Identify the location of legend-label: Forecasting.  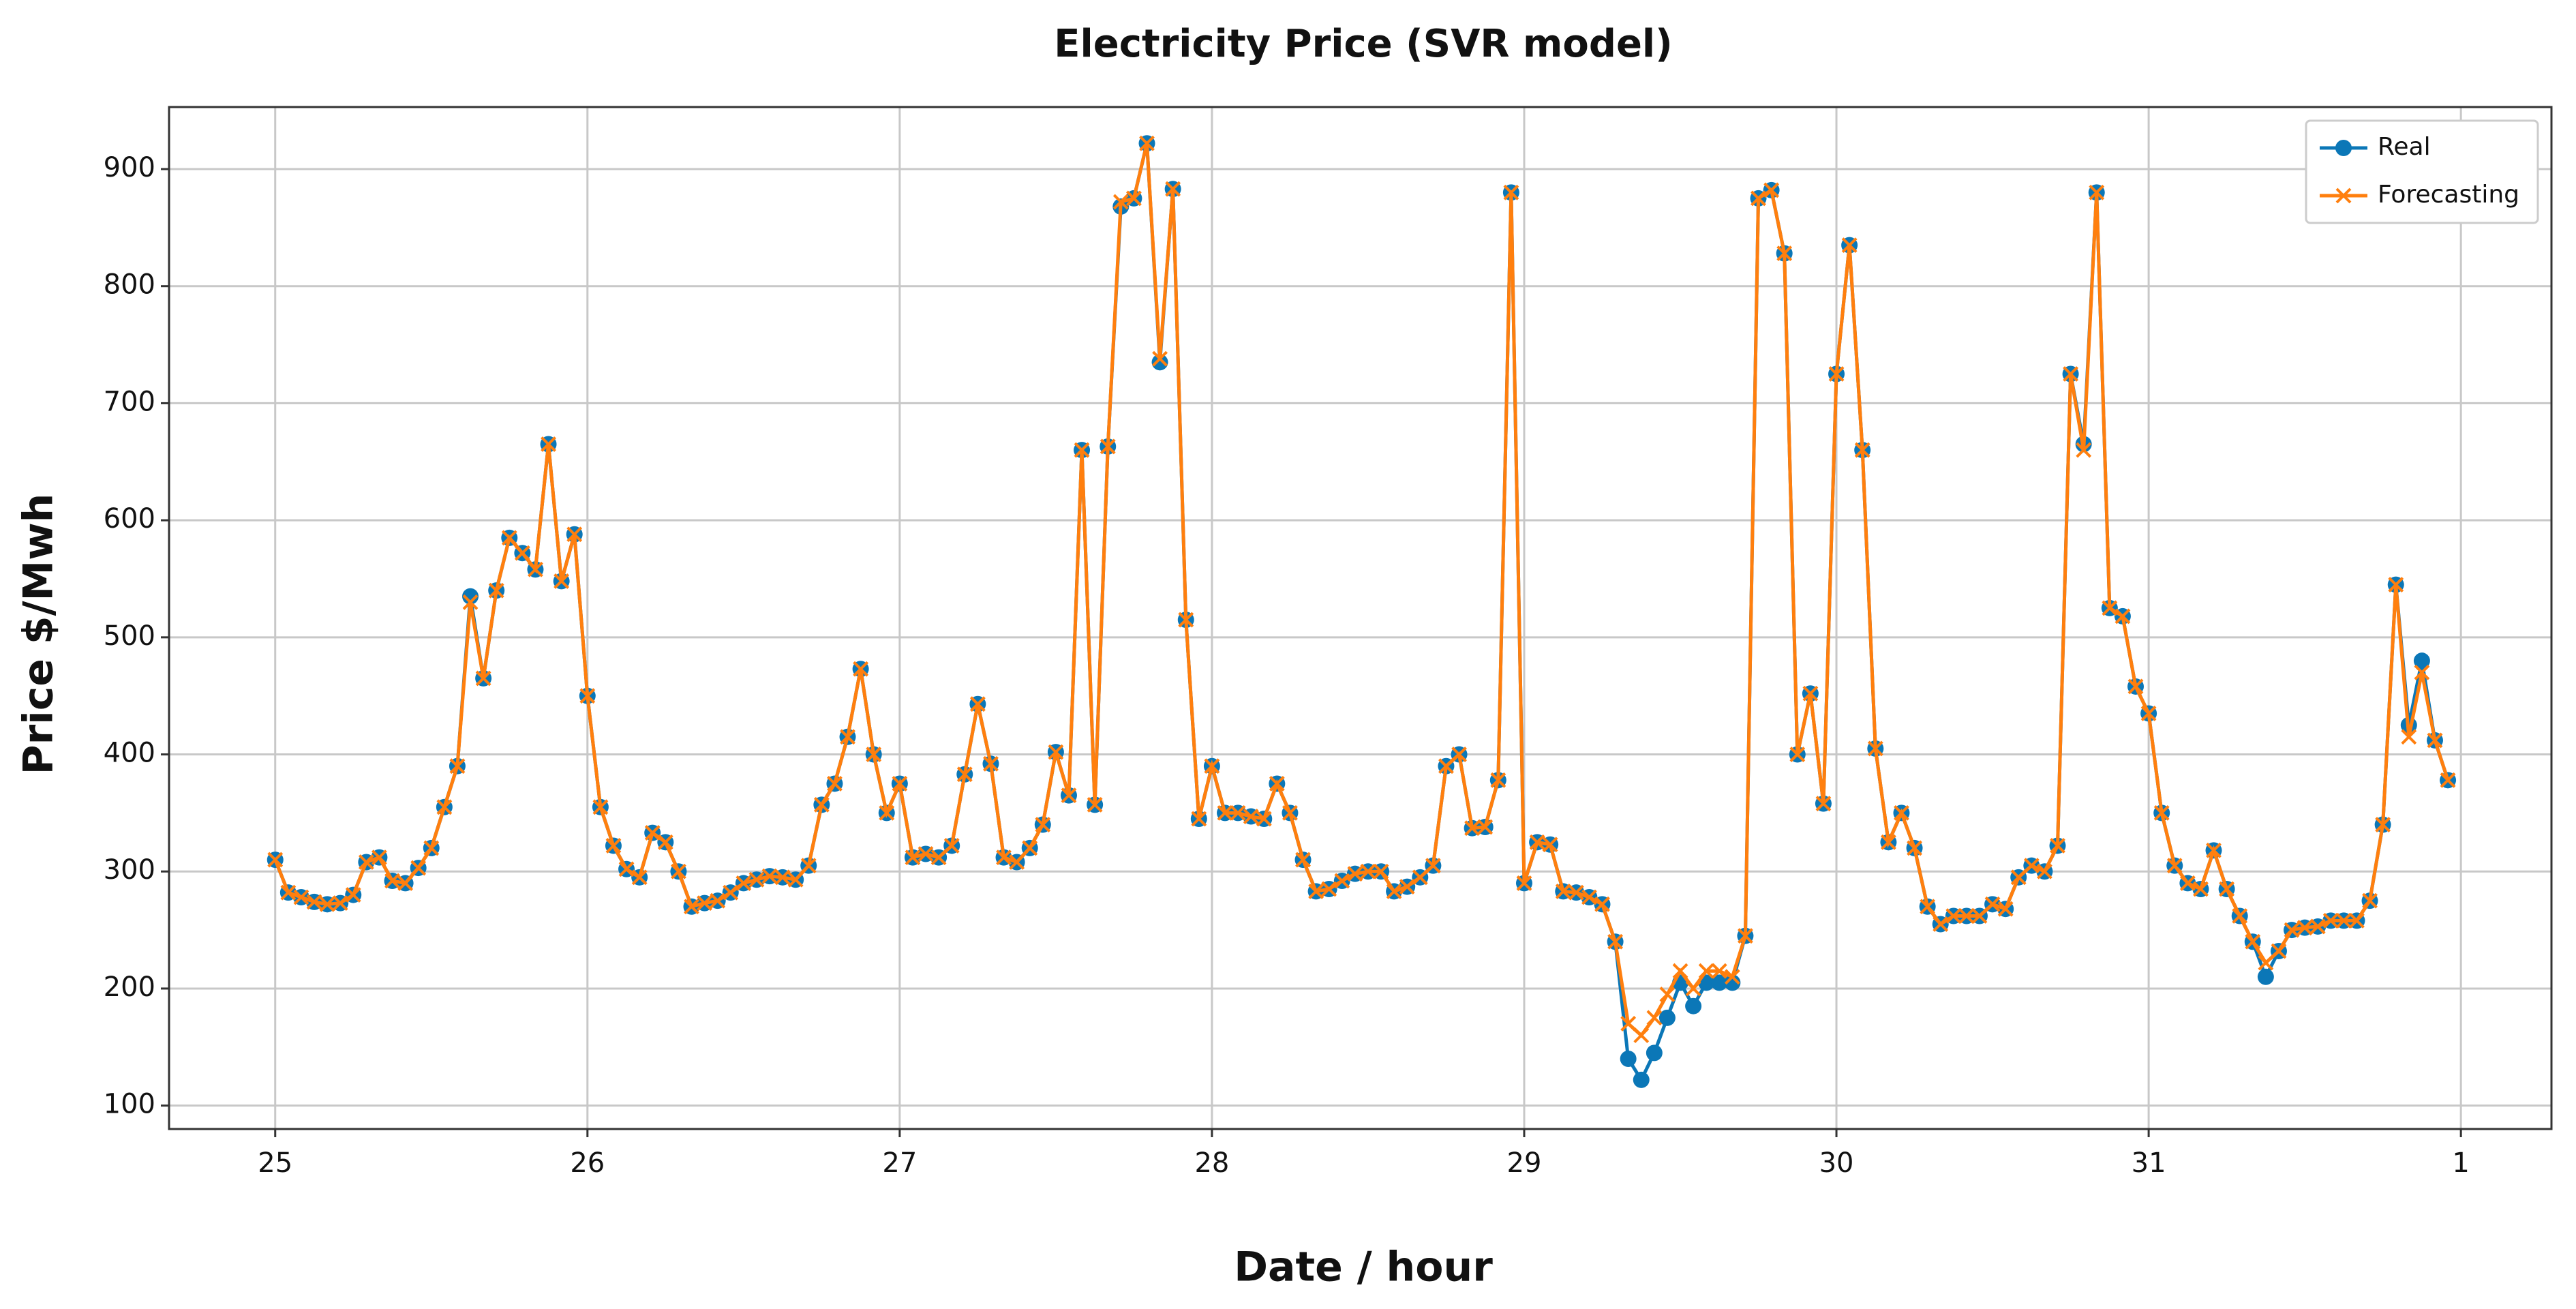
(2448, 195).